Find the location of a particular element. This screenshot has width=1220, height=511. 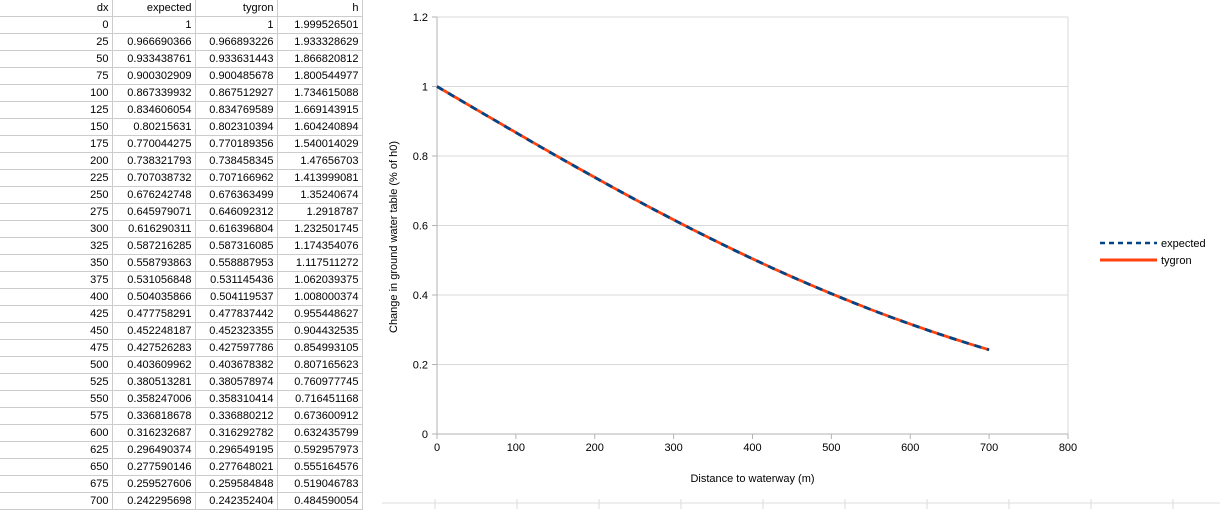

cell-dx: 375 is located at coordinates (56, 280).